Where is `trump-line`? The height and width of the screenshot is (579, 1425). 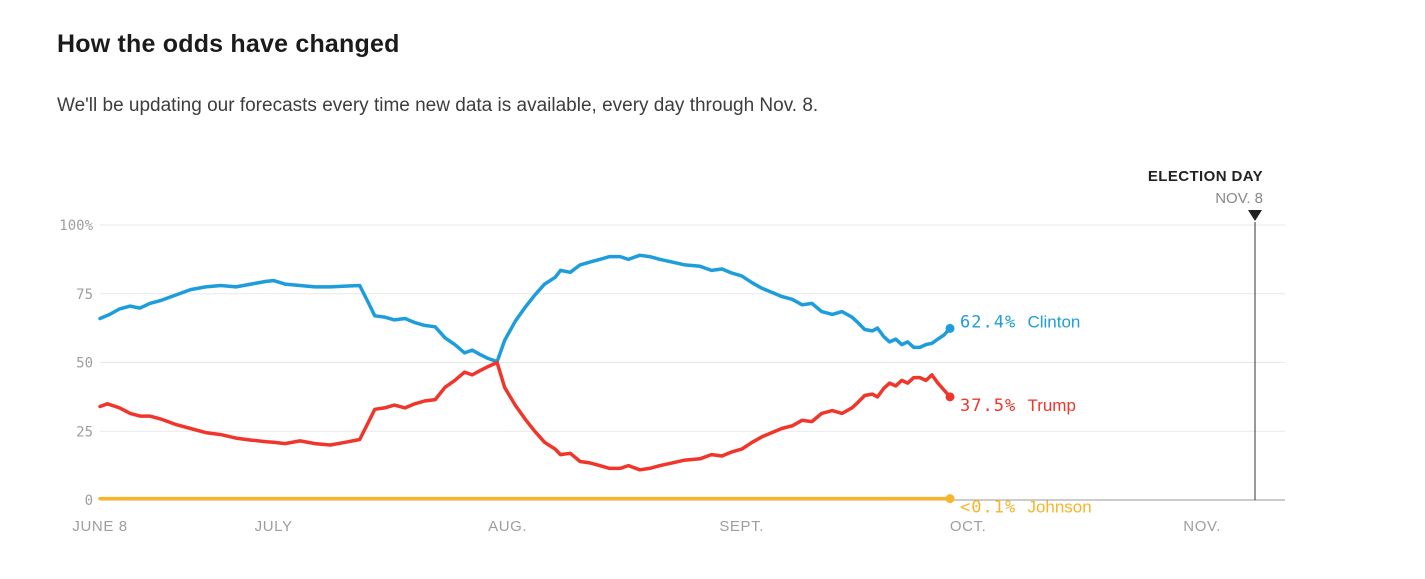 trump-line is located at coordinates (525, 416).